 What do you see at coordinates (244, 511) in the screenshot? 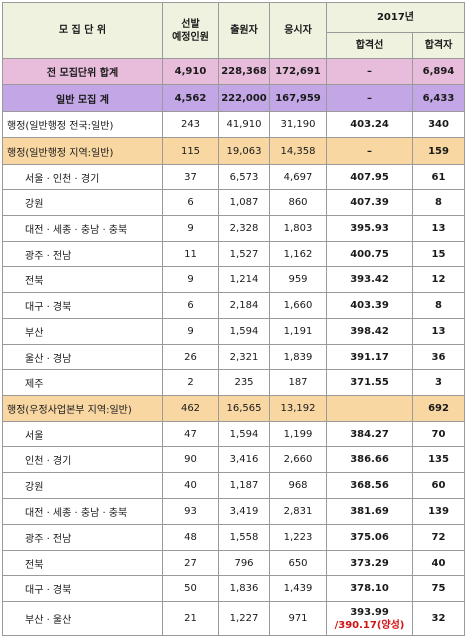
I see `cell-applicants: 3,419` at bounding box center [244, 511].